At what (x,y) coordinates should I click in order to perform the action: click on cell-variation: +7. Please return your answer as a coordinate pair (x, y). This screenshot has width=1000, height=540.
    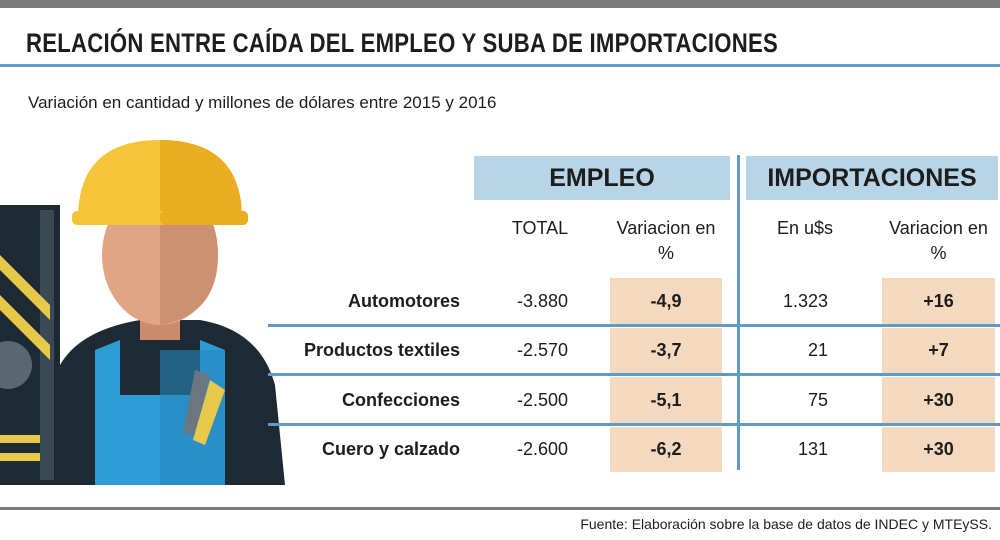
    Looking at the image, I should click on (938, 350).